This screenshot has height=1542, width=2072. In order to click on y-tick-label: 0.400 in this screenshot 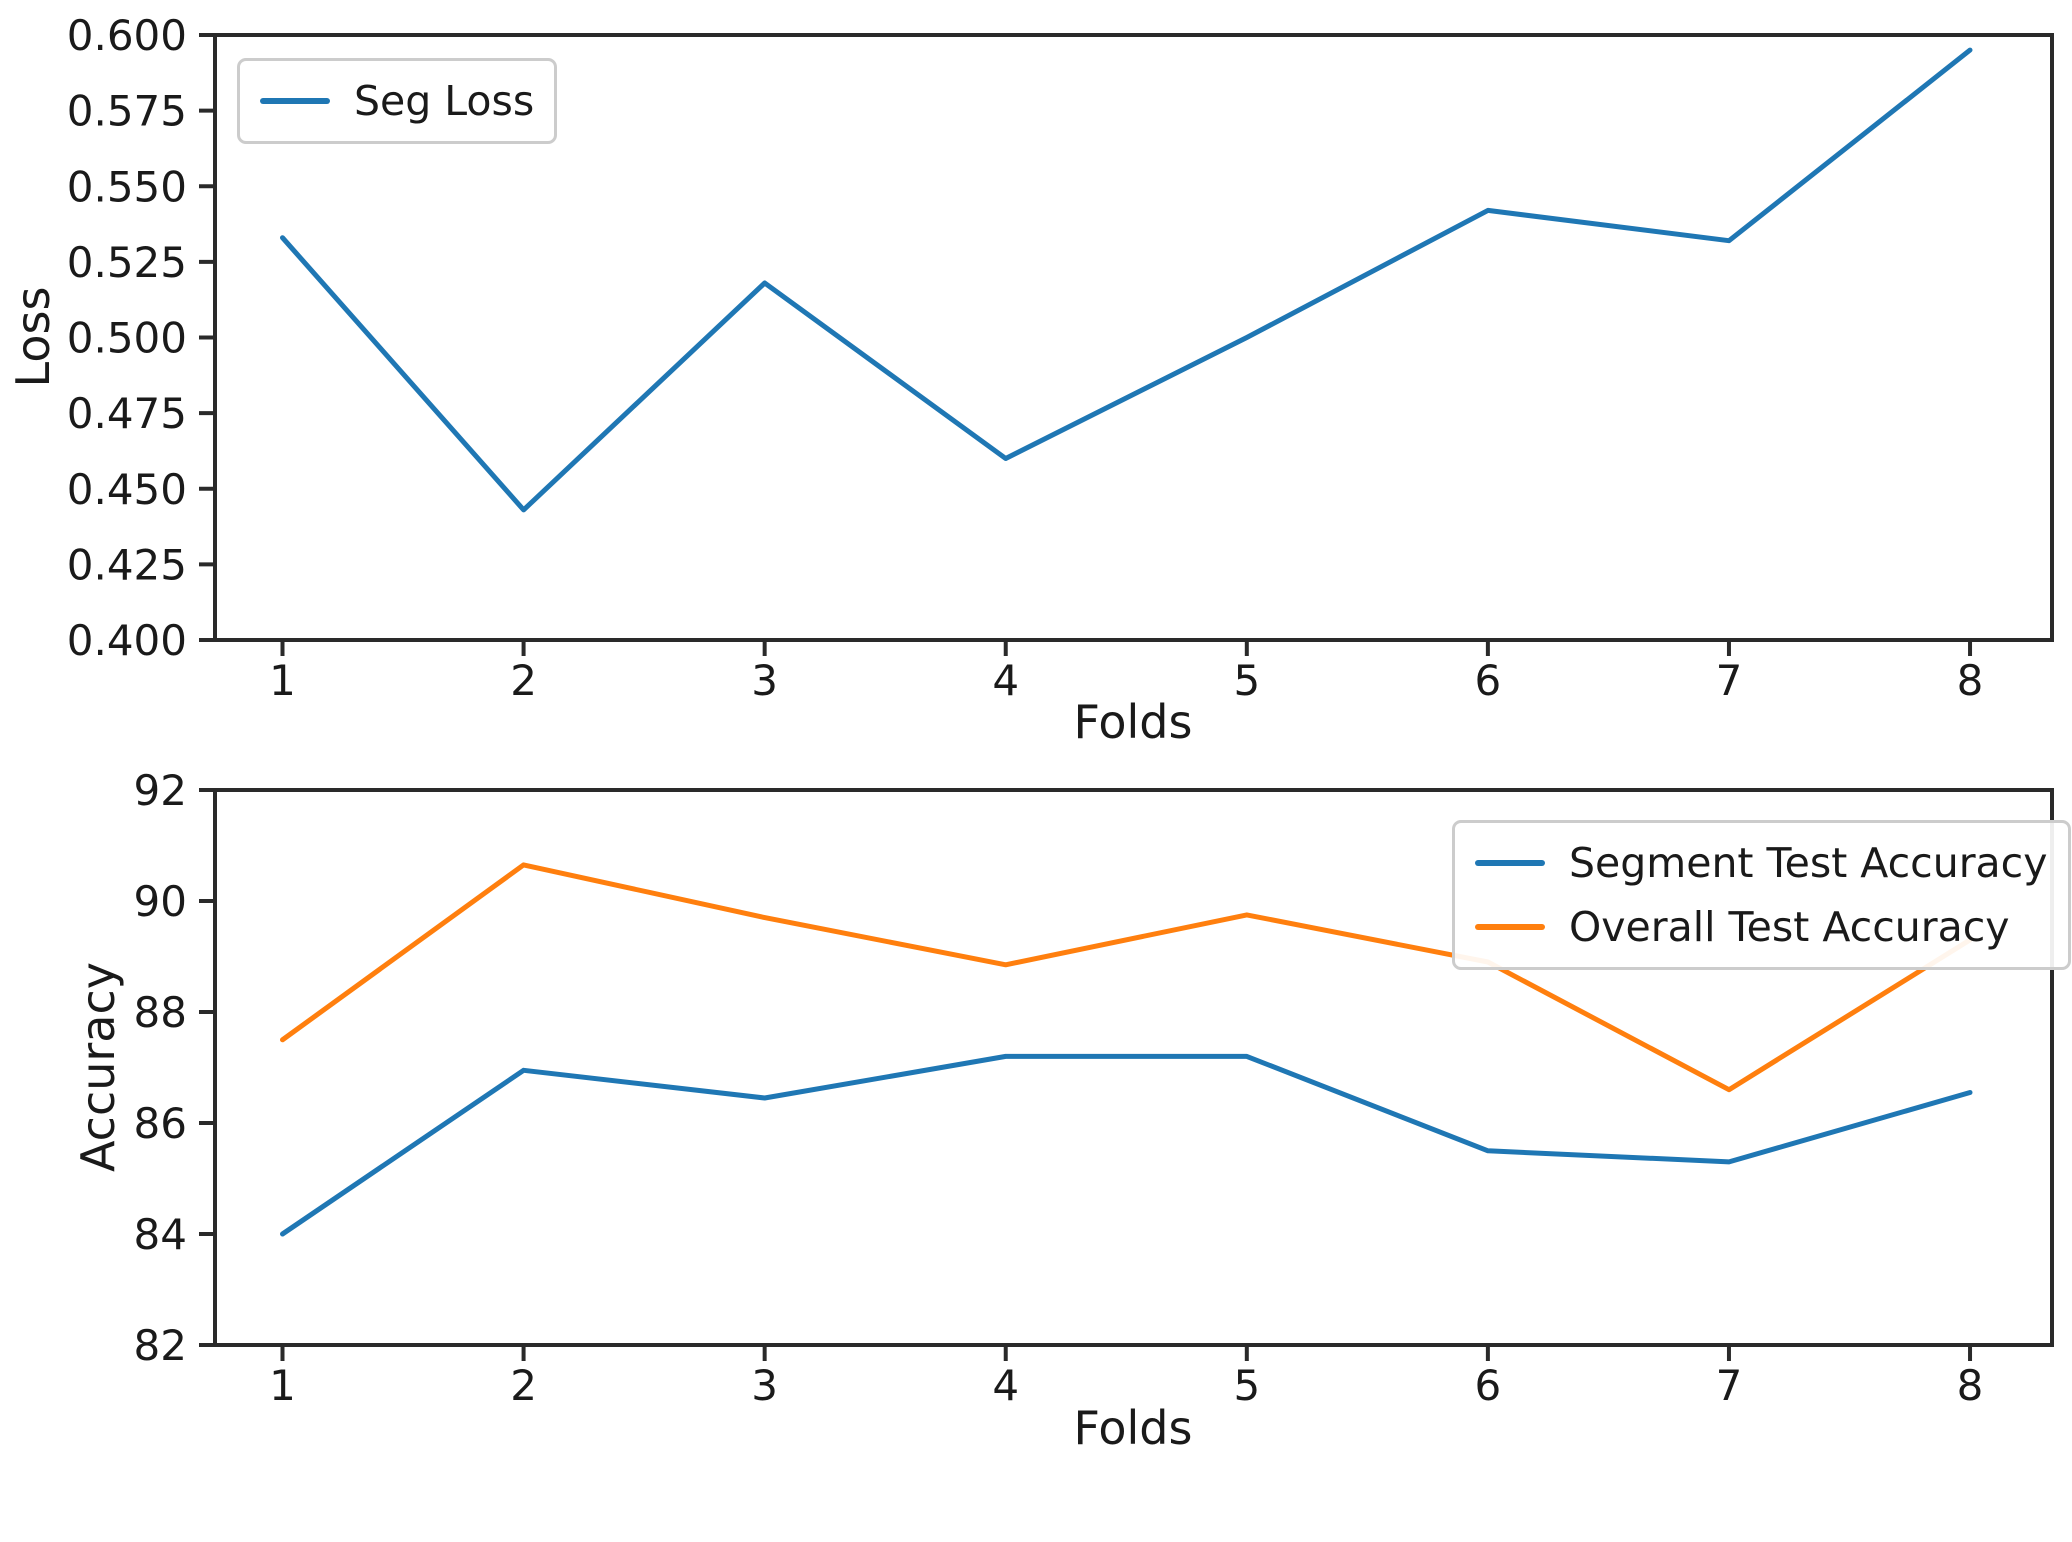, I will do `click(127, 640)`.